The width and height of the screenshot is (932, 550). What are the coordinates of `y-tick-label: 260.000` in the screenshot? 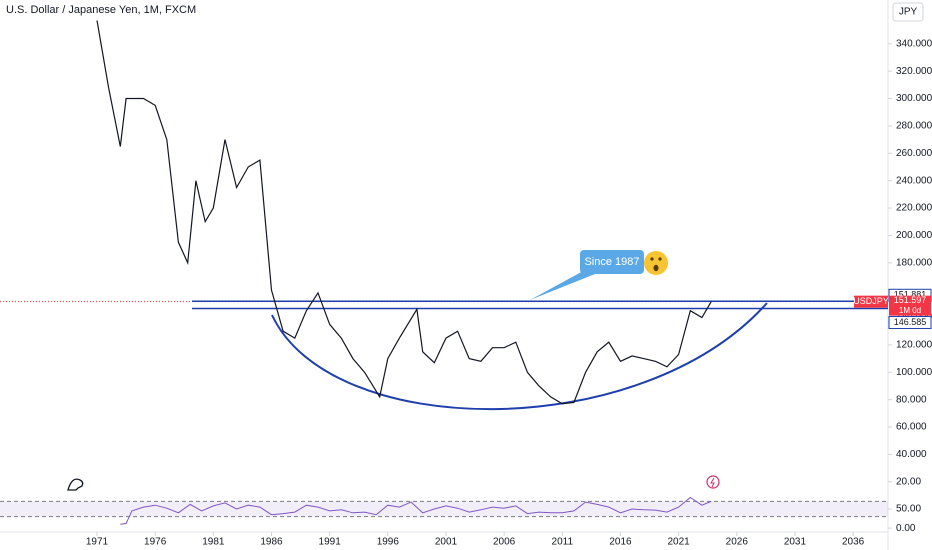 It's located at (914, 153).